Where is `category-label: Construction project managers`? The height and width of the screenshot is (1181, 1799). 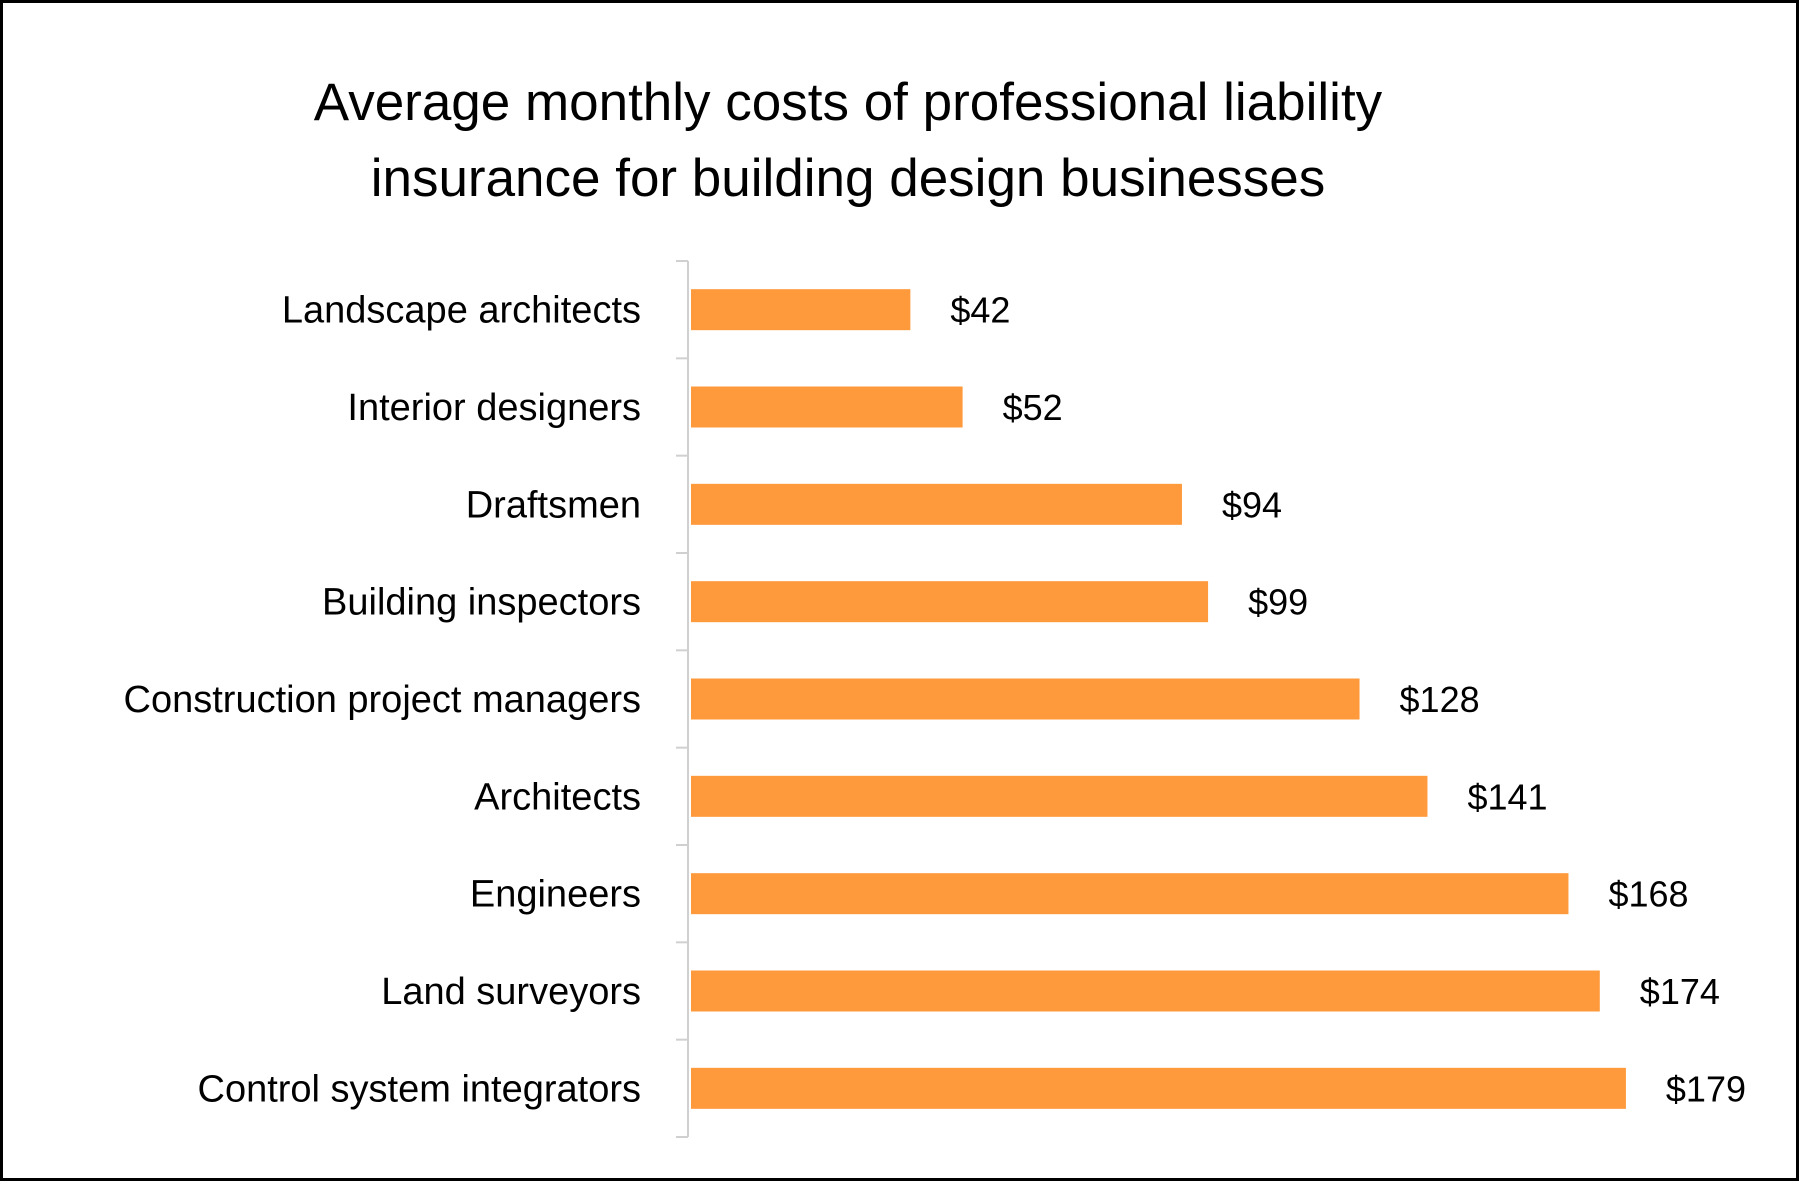 category-label: Construction project managers is located at coordinates (382, 700).